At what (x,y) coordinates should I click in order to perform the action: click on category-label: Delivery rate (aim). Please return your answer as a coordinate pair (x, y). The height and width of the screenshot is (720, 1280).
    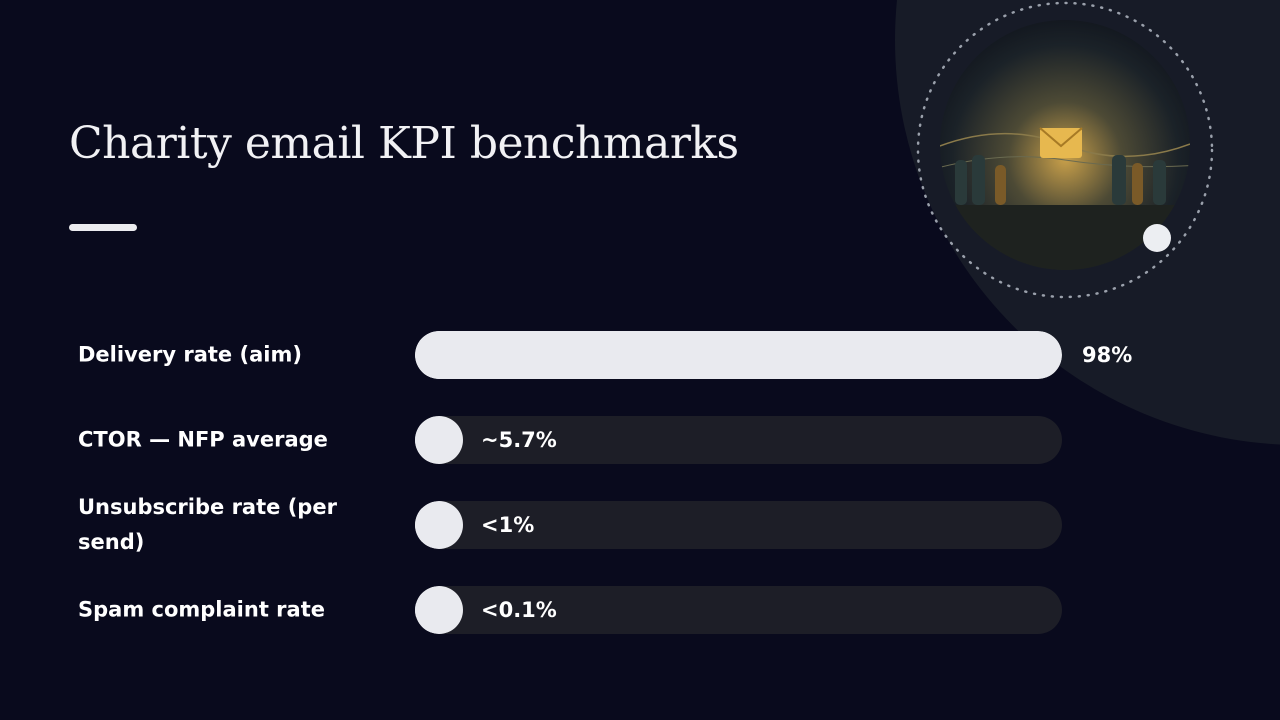
    Looking at the image, I should click on (190, 354).